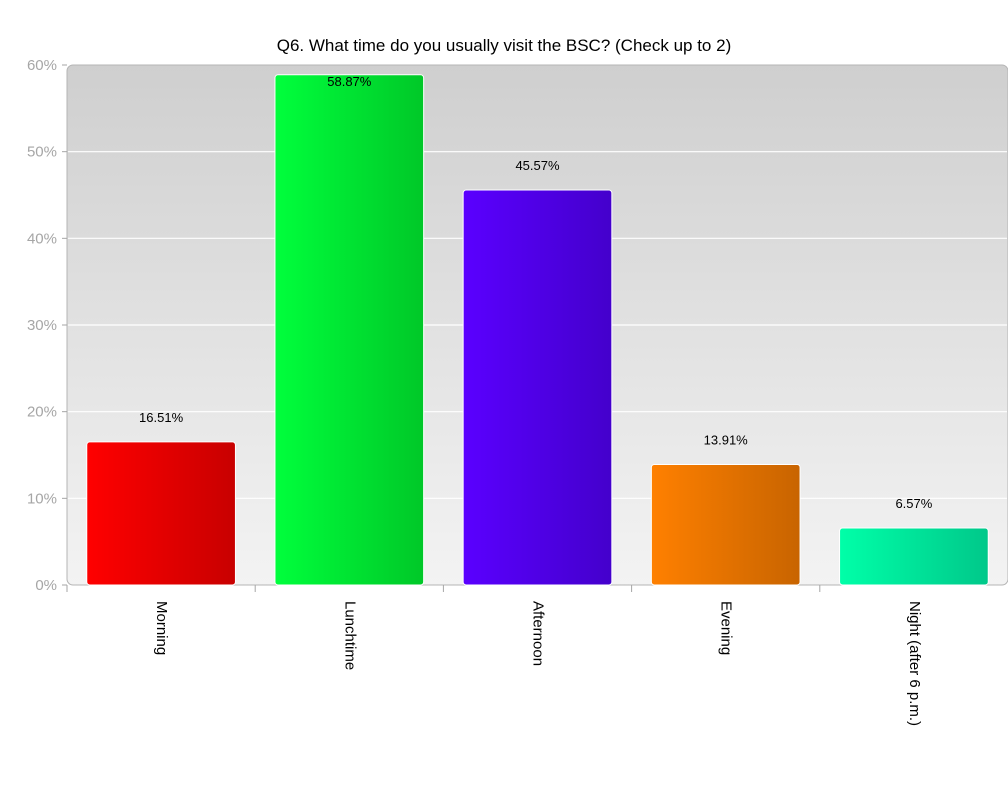 Image resolution: width=1008 pixels, height=786 pixels. I want to click on y-axis: 0% 10% 20% 30% 40% 50% 60%, so click(47, 325).